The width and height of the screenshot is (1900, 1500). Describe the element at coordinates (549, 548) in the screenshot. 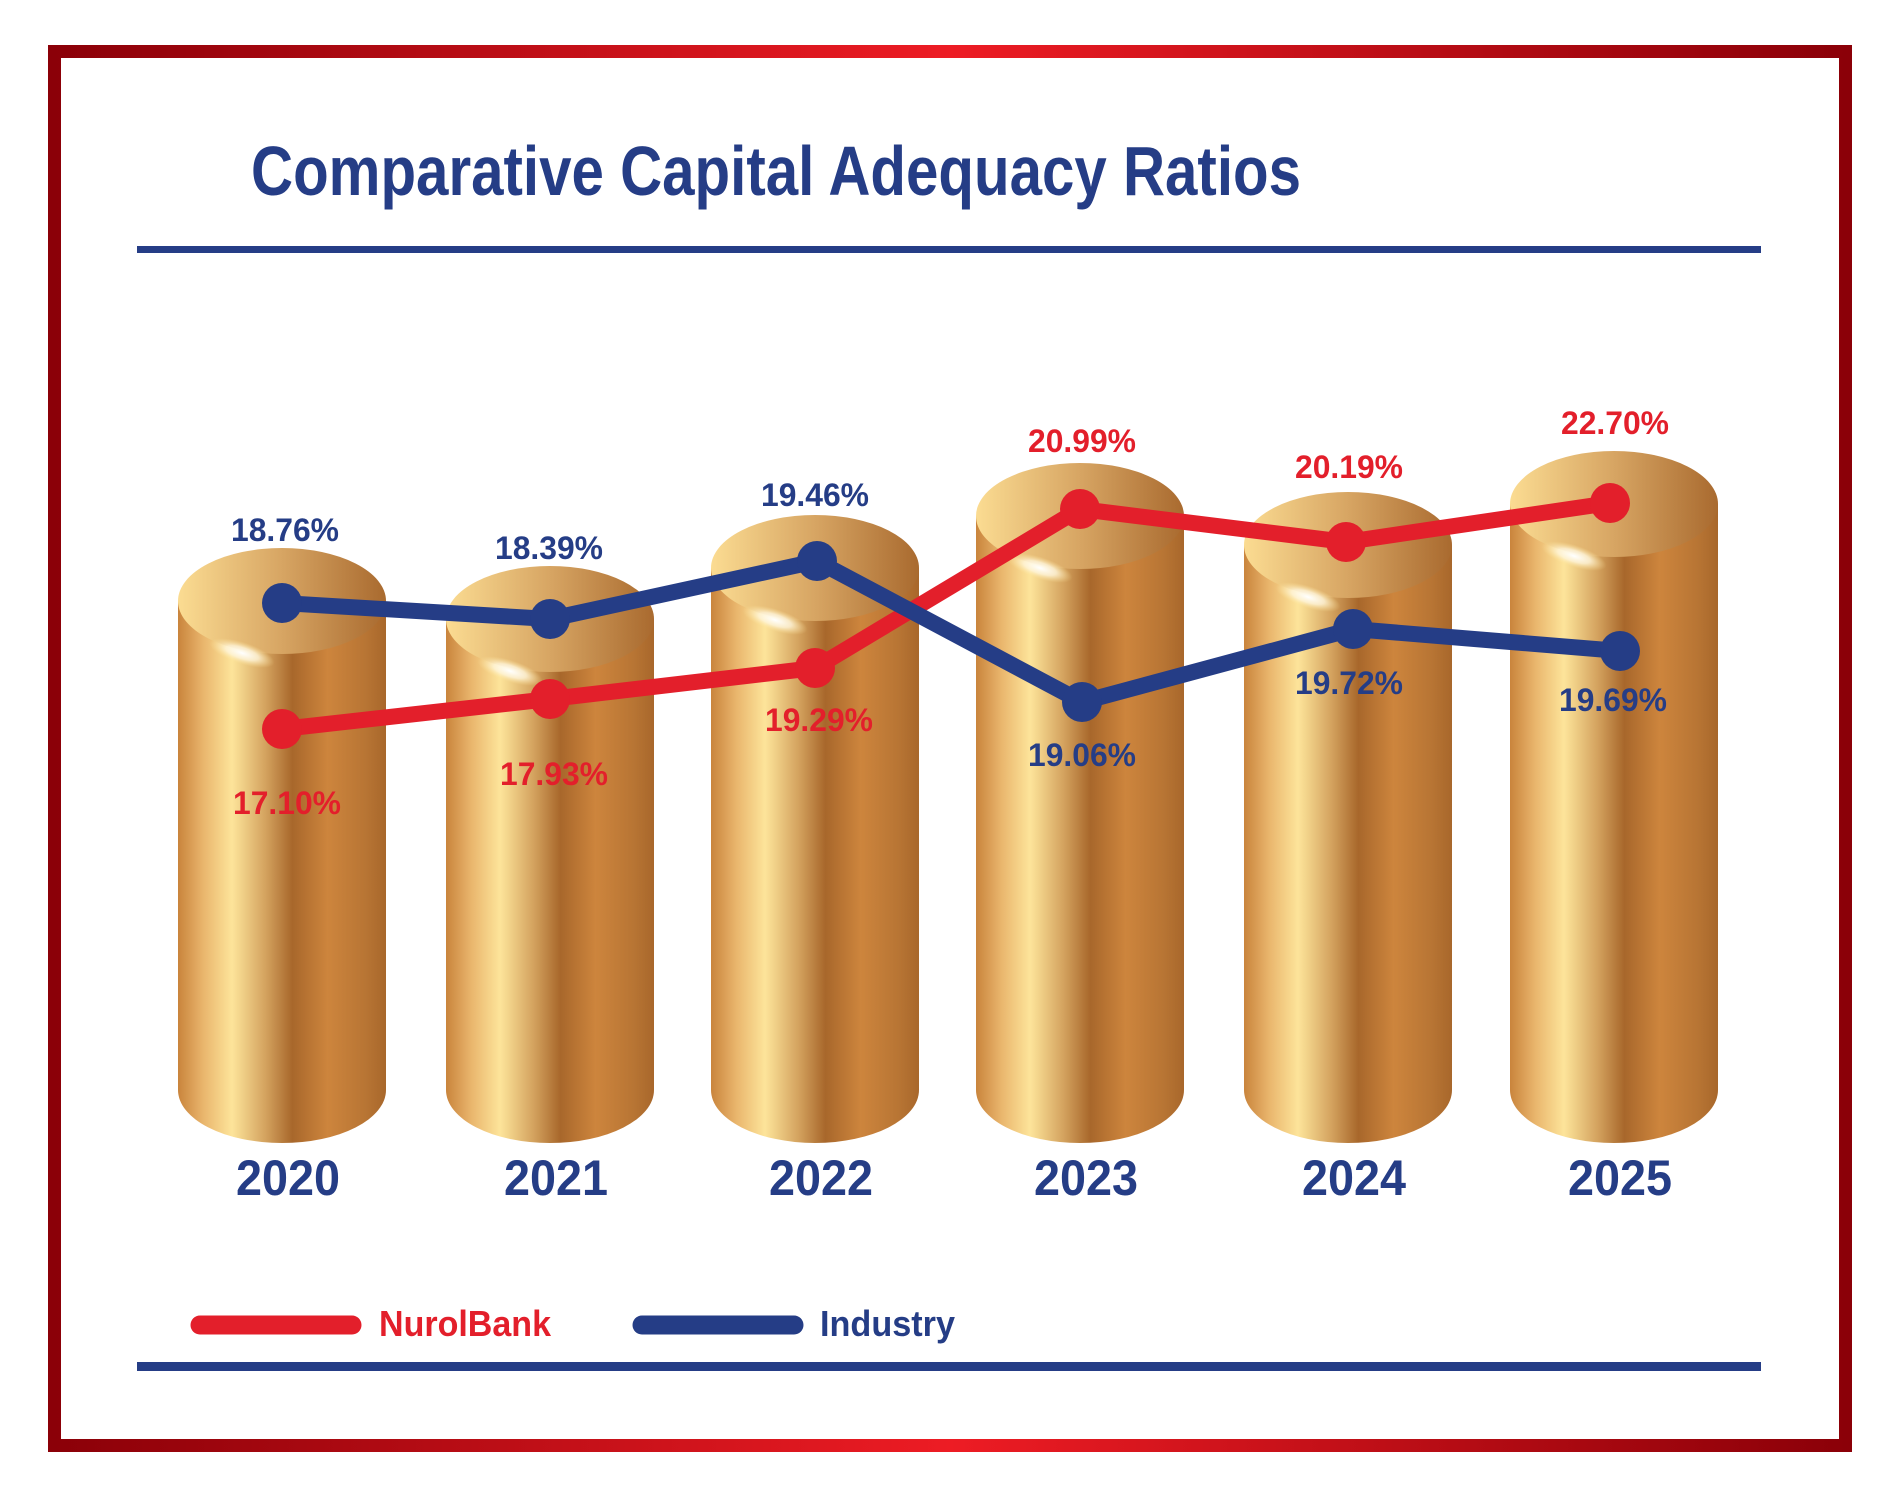

I see `data-label: 18.39%` at that location.